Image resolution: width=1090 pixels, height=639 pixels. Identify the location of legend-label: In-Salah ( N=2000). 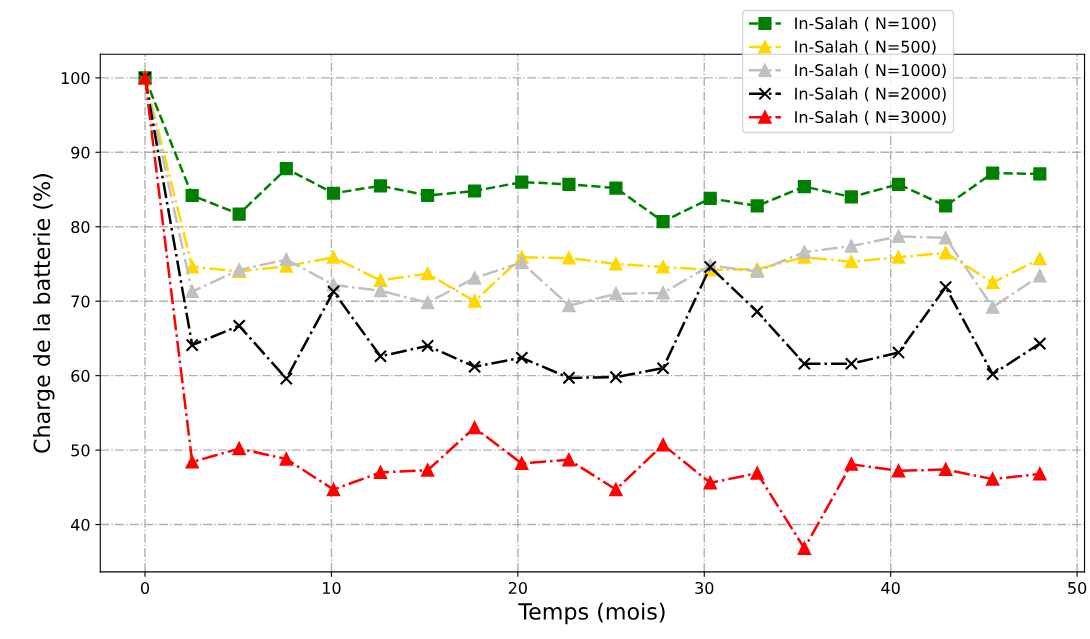
(870, 94).